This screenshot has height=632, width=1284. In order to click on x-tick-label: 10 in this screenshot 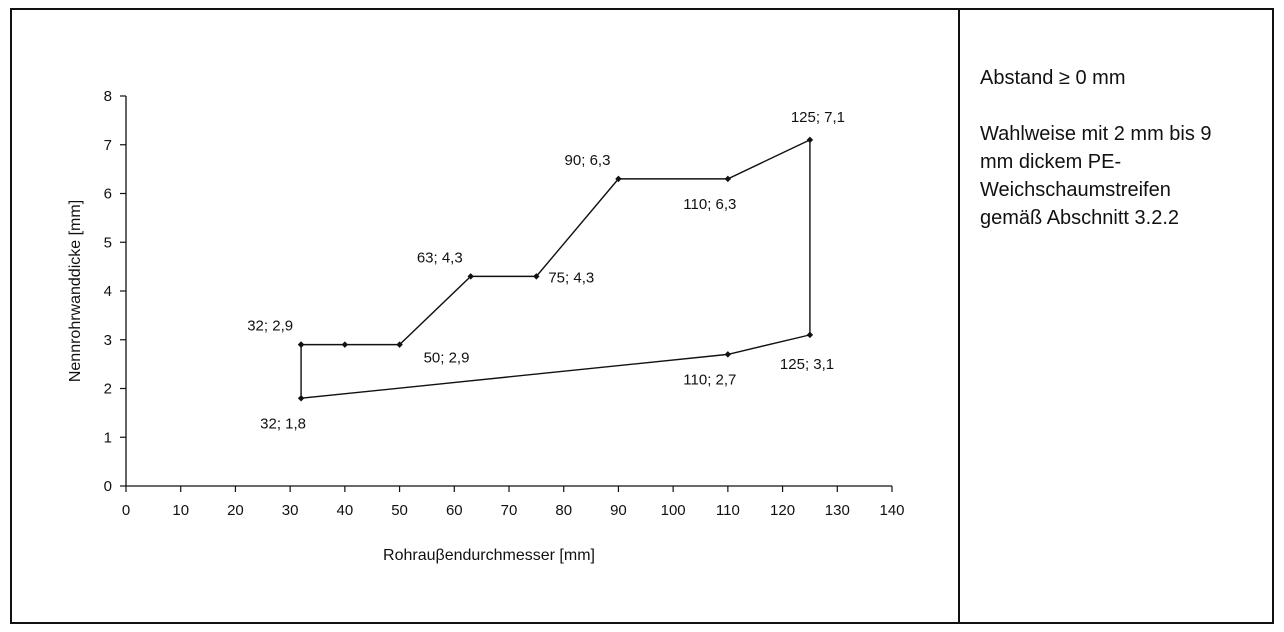, I will do `click(180, 510)`.